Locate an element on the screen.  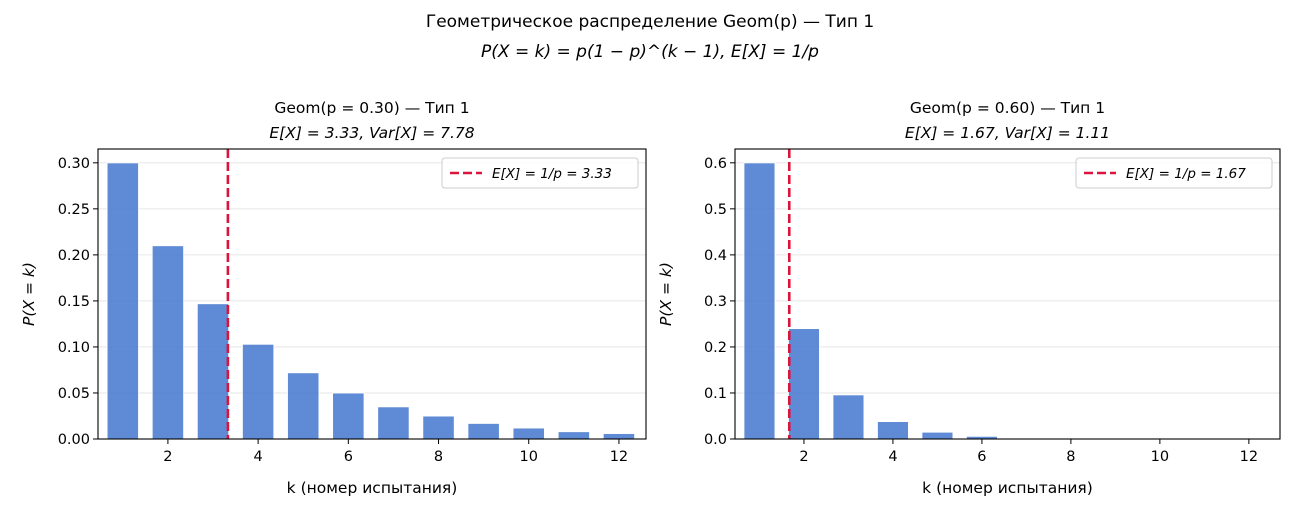
y-tick-label: 0.4 is located at coordinates (715, 256).